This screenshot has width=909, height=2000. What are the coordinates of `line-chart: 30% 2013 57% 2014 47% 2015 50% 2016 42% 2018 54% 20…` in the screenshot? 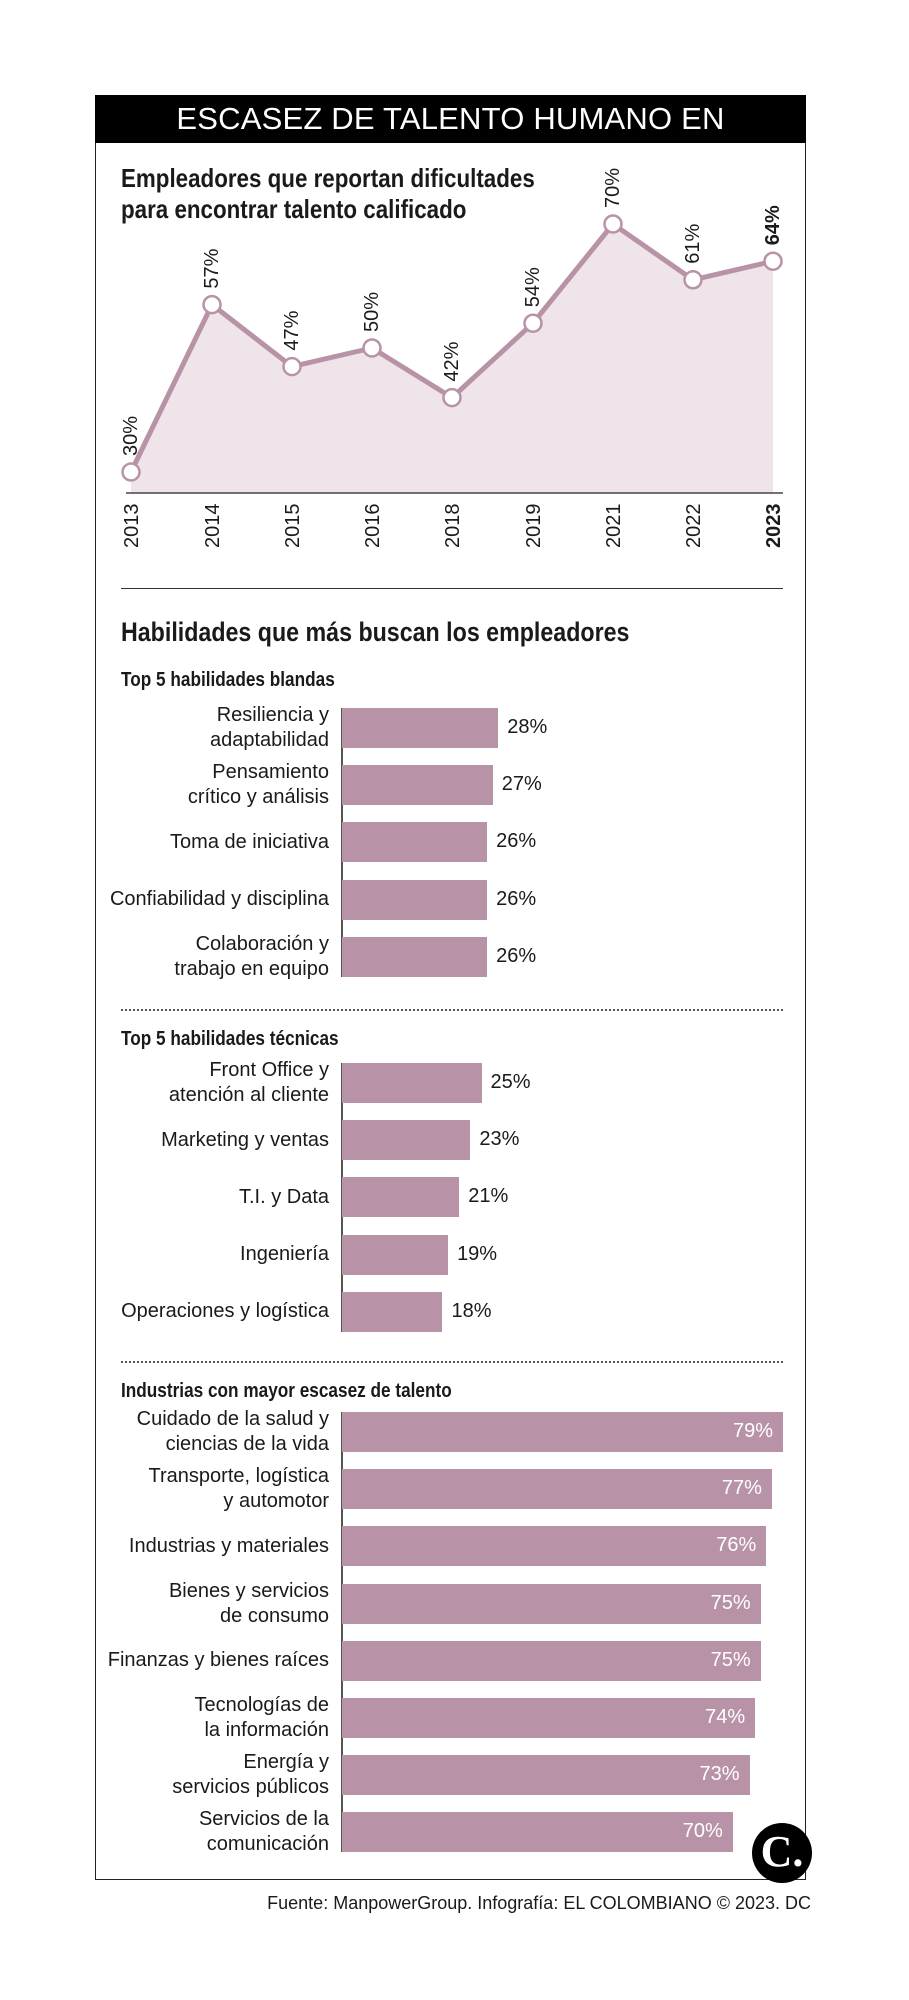 It's located at (452, 358).